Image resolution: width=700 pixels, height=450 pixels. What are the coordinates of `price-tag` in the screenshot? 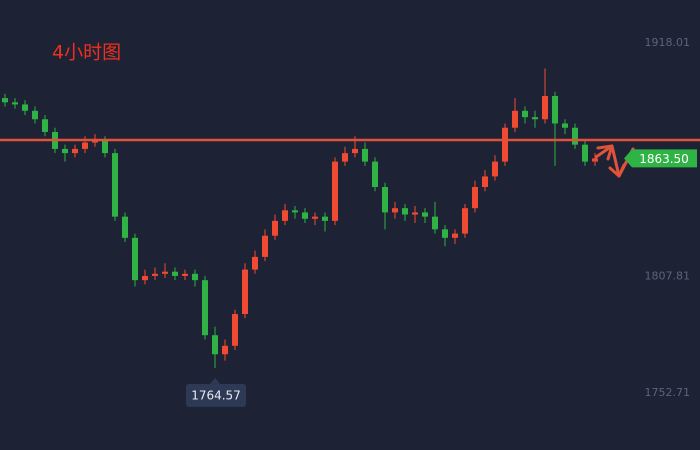 It's located at (660, 158).